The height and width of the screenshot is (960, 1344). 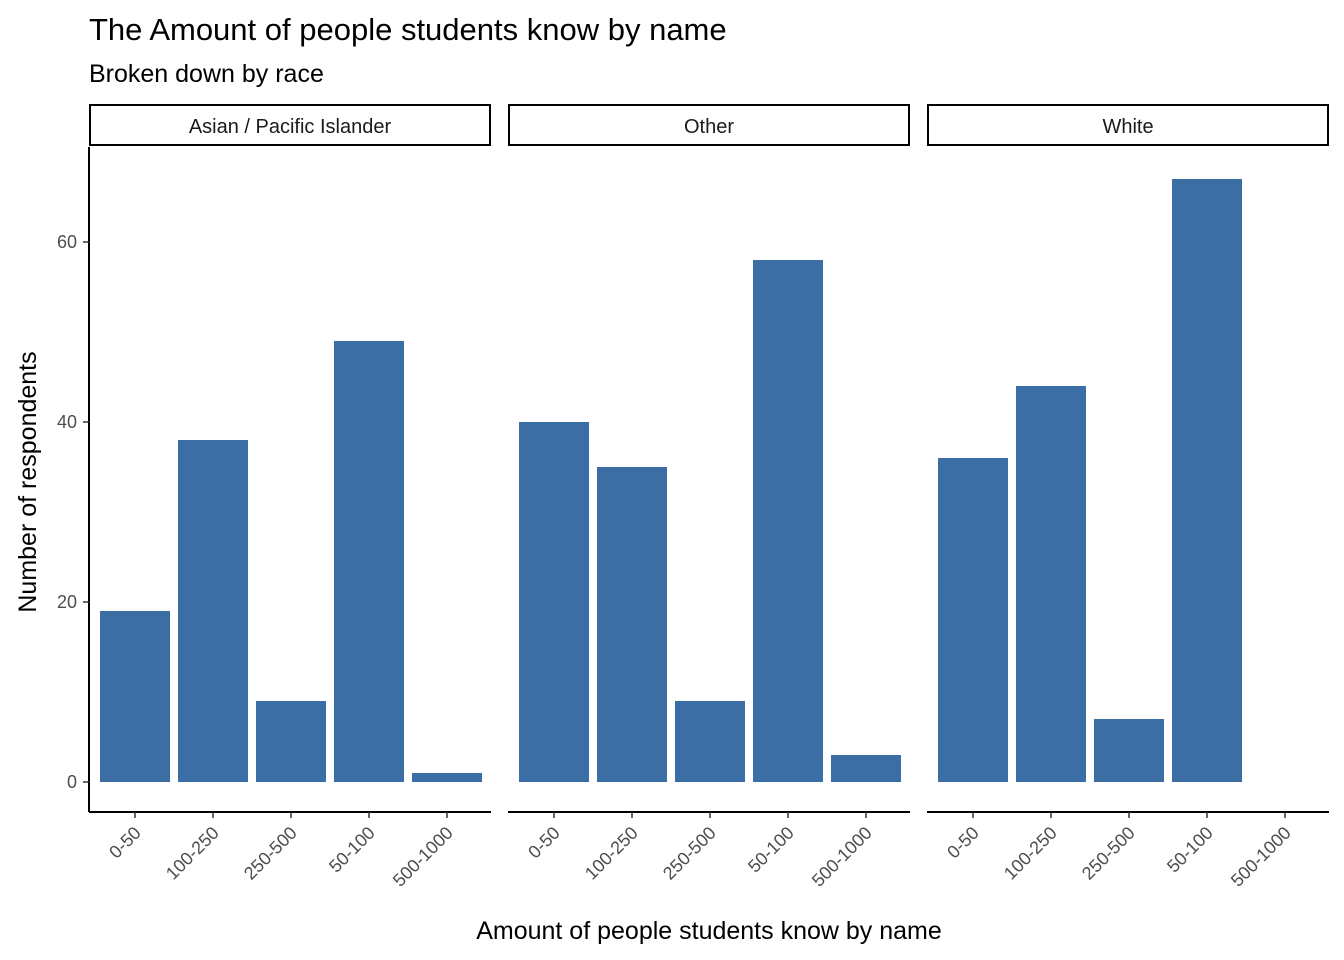 What do you see at coordinates (206, 74) in the screenshot?
I see `chart-subtitle: Broken down by race` at bounding box center [206, 74].